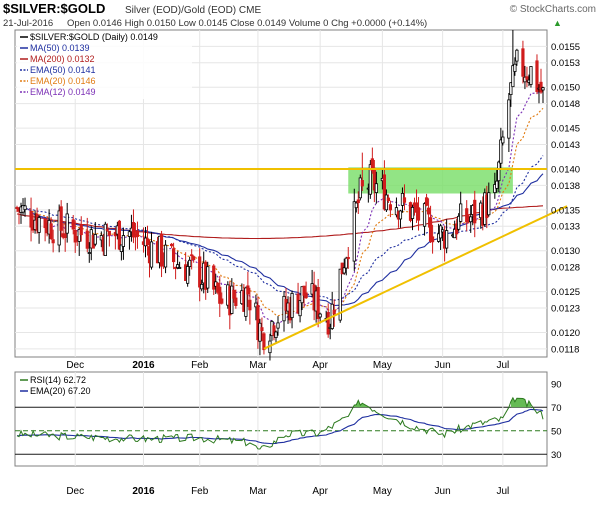 The width and height of the screenshot is (600, 505). Describe the element at coordinates (556, 384) in the screenshot. I see `rsi-tick-label: 90` at that location.